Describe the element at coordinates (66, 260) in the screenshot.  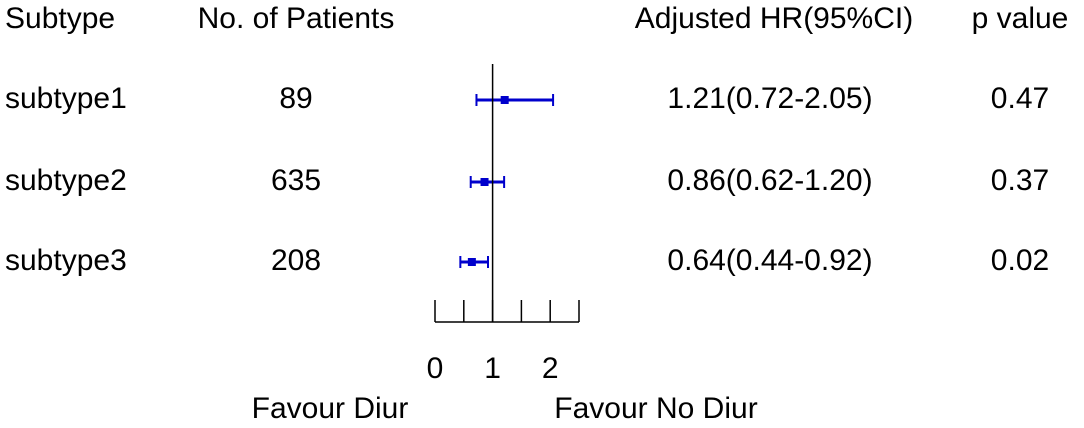
I see `row-label: subtype3` at that location.